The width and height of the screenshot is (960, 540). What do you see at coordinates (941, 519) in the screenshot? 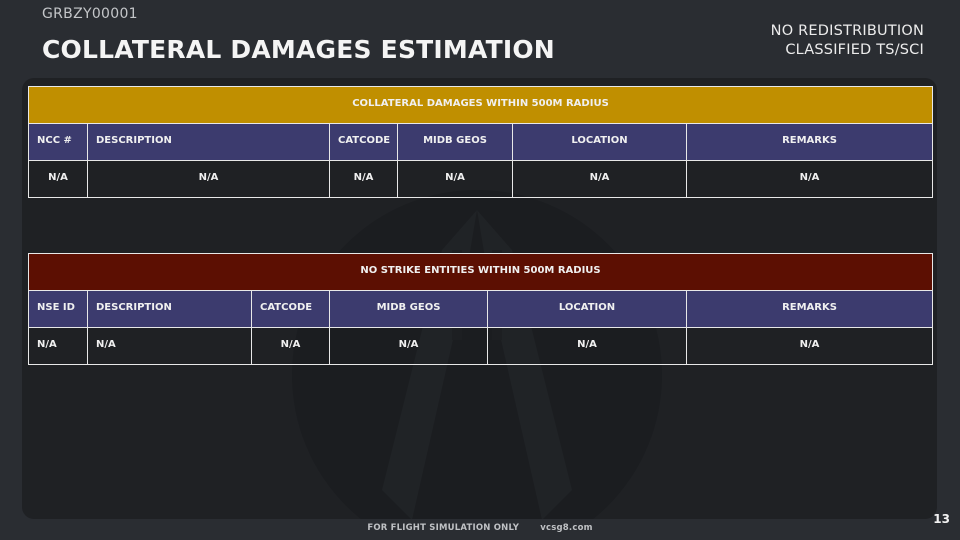
I see `page-number: 13` at bounding box center [941, 519].